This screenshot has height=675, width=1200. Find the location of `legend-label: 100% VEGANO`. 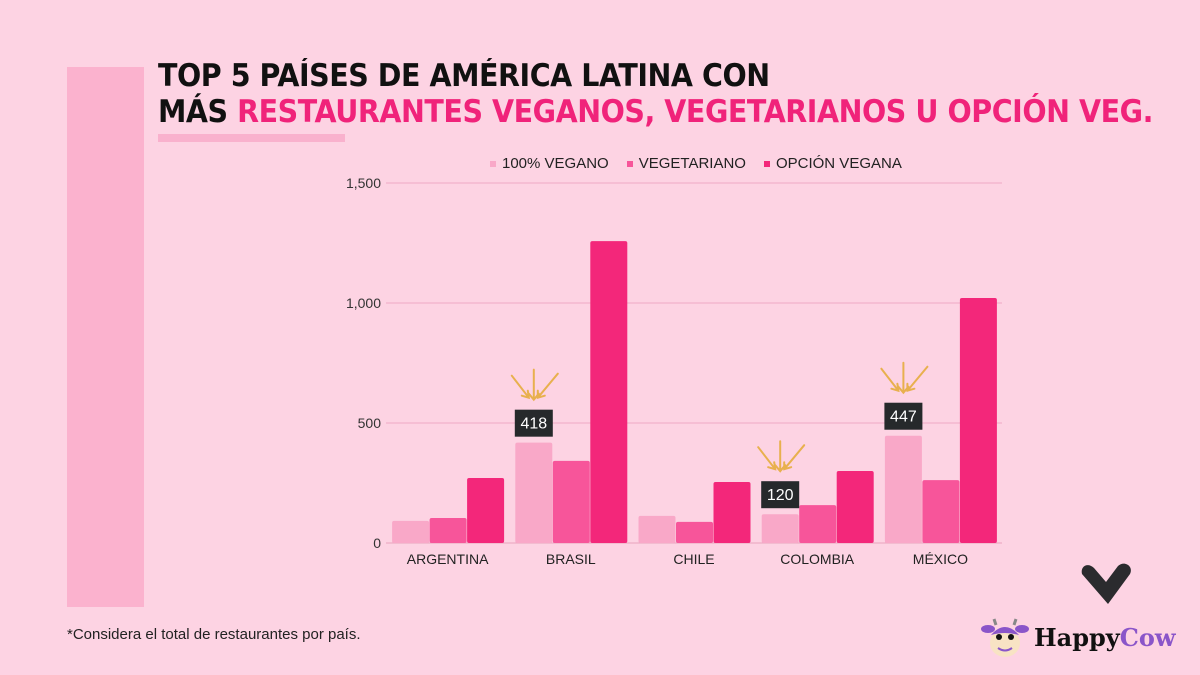

legend-label: 100% VEGANO is located at coordinates (555, 163).